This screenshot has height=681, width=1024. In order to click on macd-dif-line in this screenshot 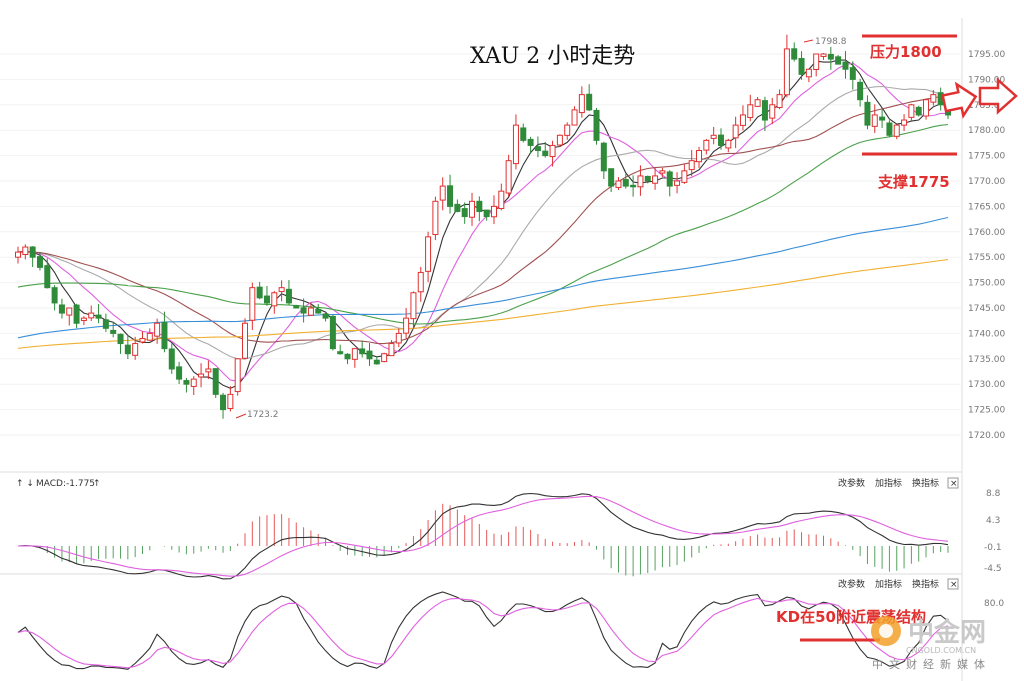, I will do `click(483, 536)`.